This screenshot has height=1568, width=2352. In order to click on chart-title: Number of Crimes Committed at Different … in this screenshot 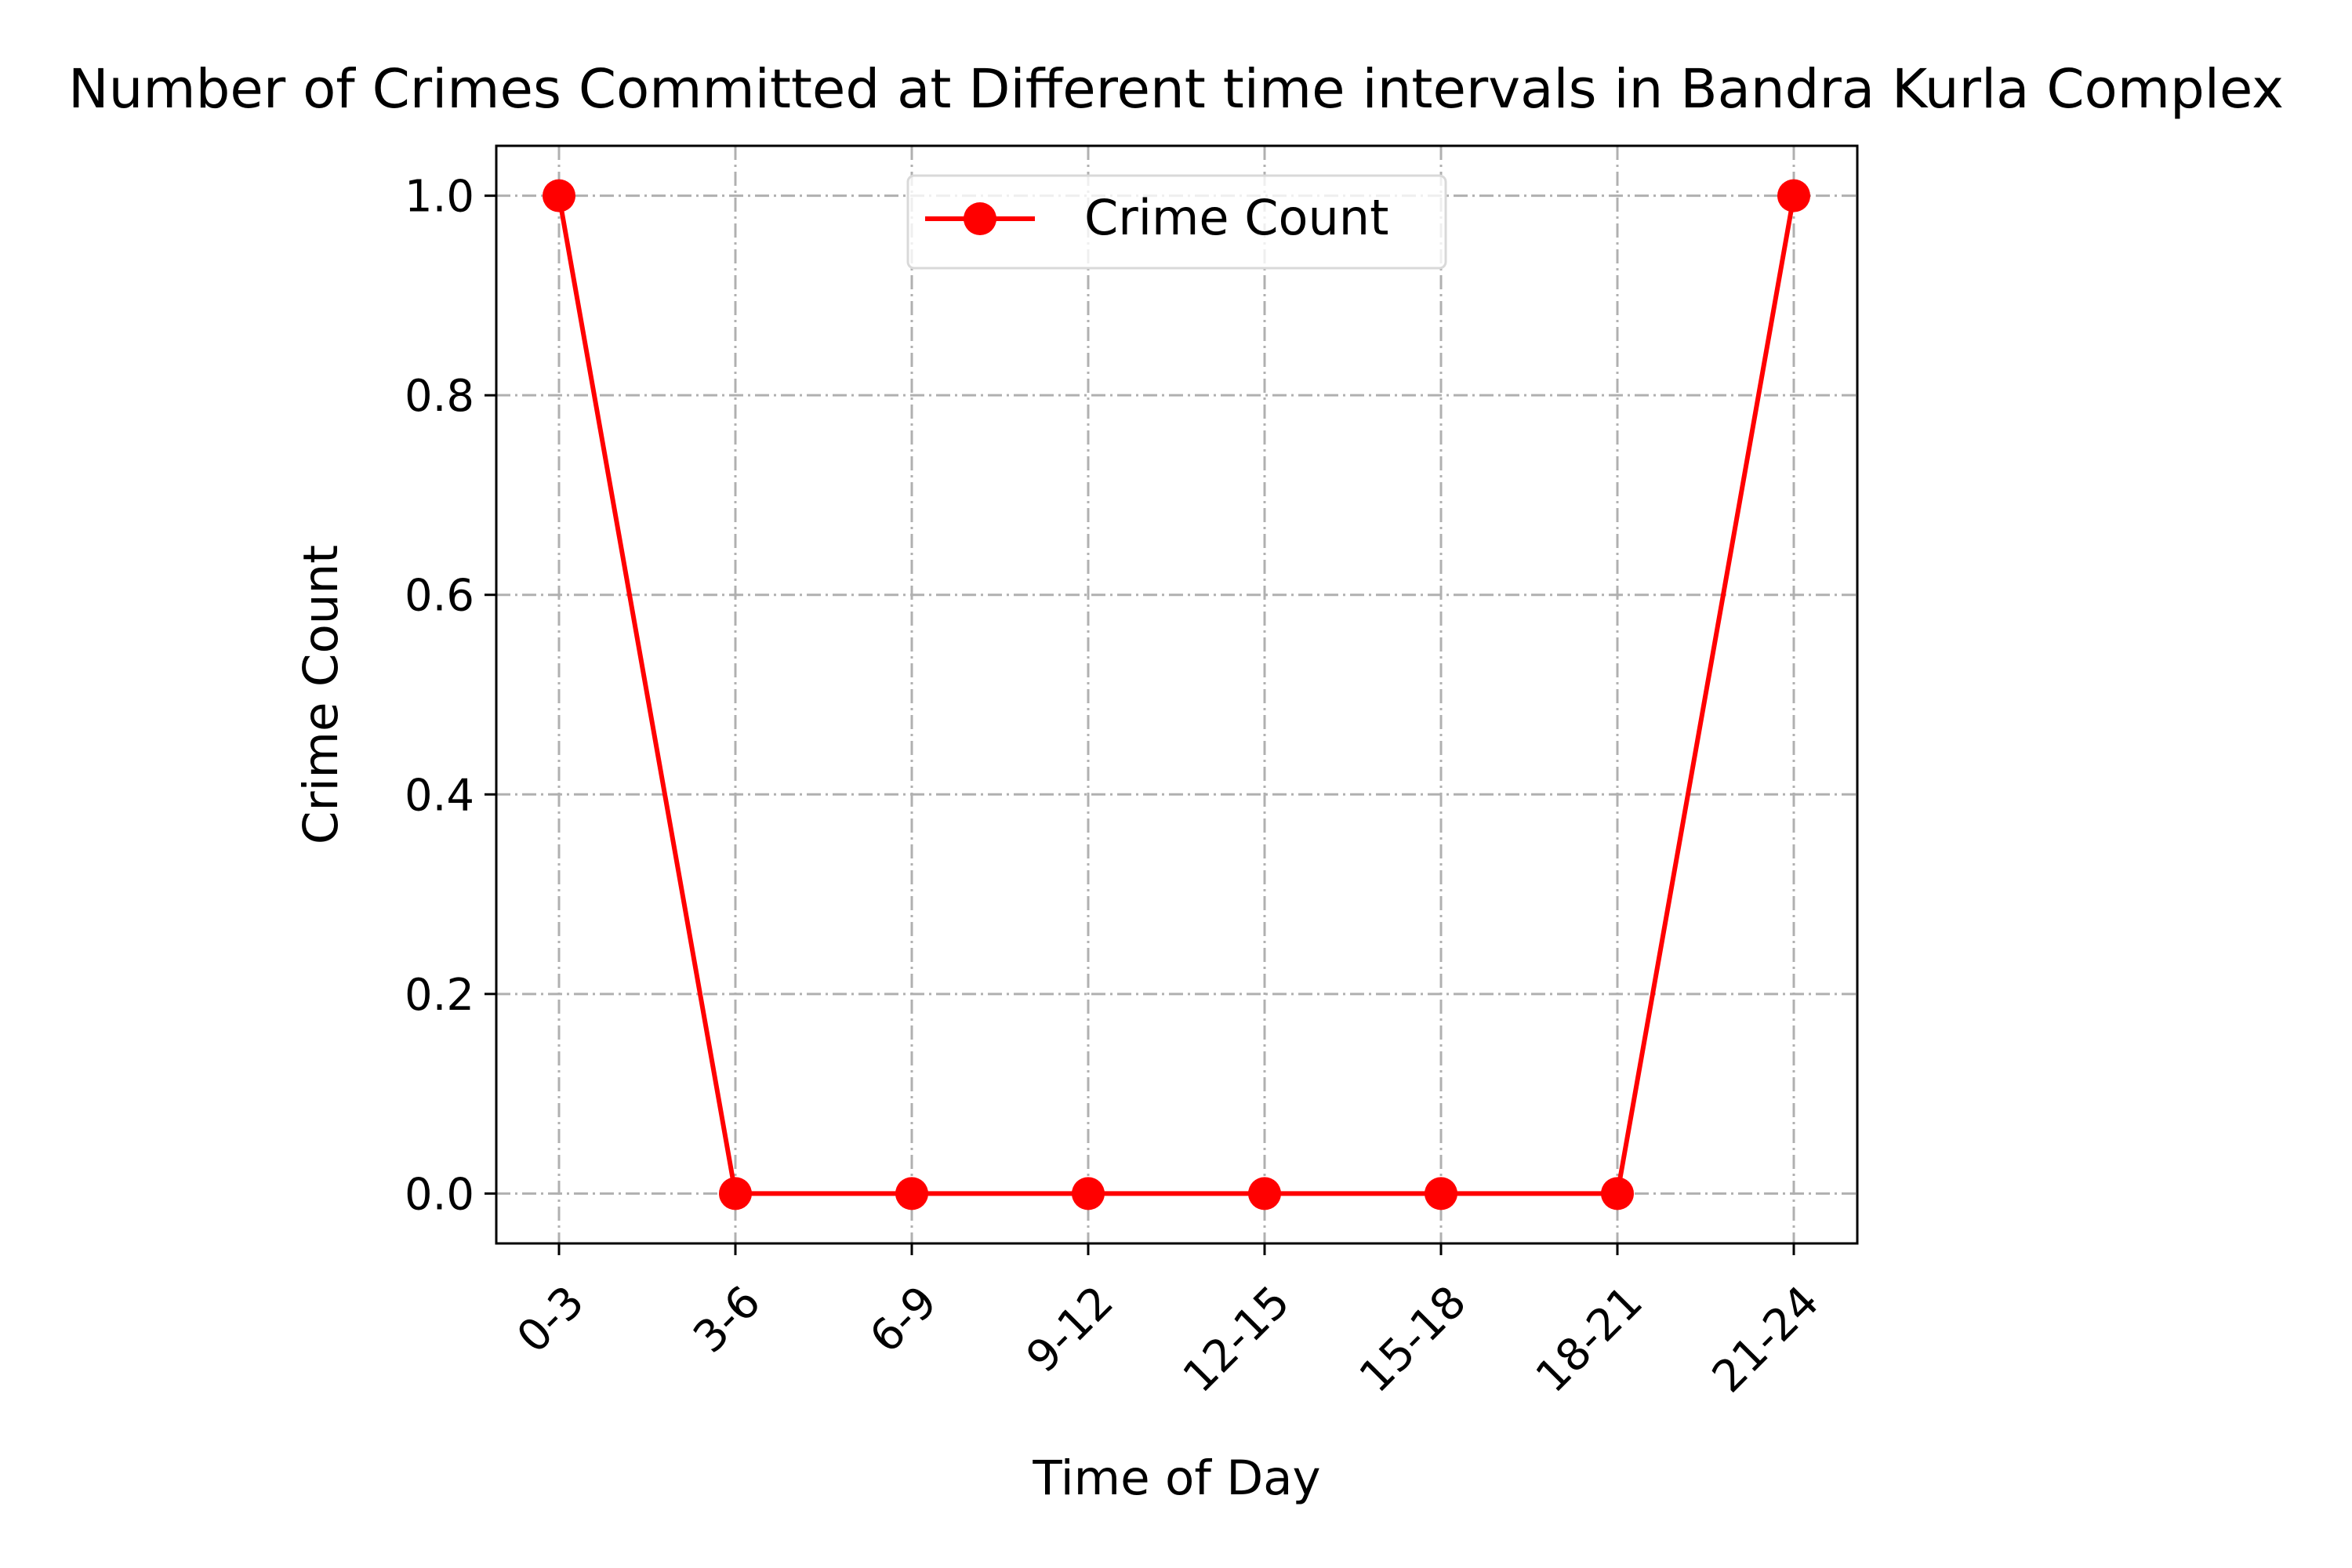, I will do `click(1176, 89)`.